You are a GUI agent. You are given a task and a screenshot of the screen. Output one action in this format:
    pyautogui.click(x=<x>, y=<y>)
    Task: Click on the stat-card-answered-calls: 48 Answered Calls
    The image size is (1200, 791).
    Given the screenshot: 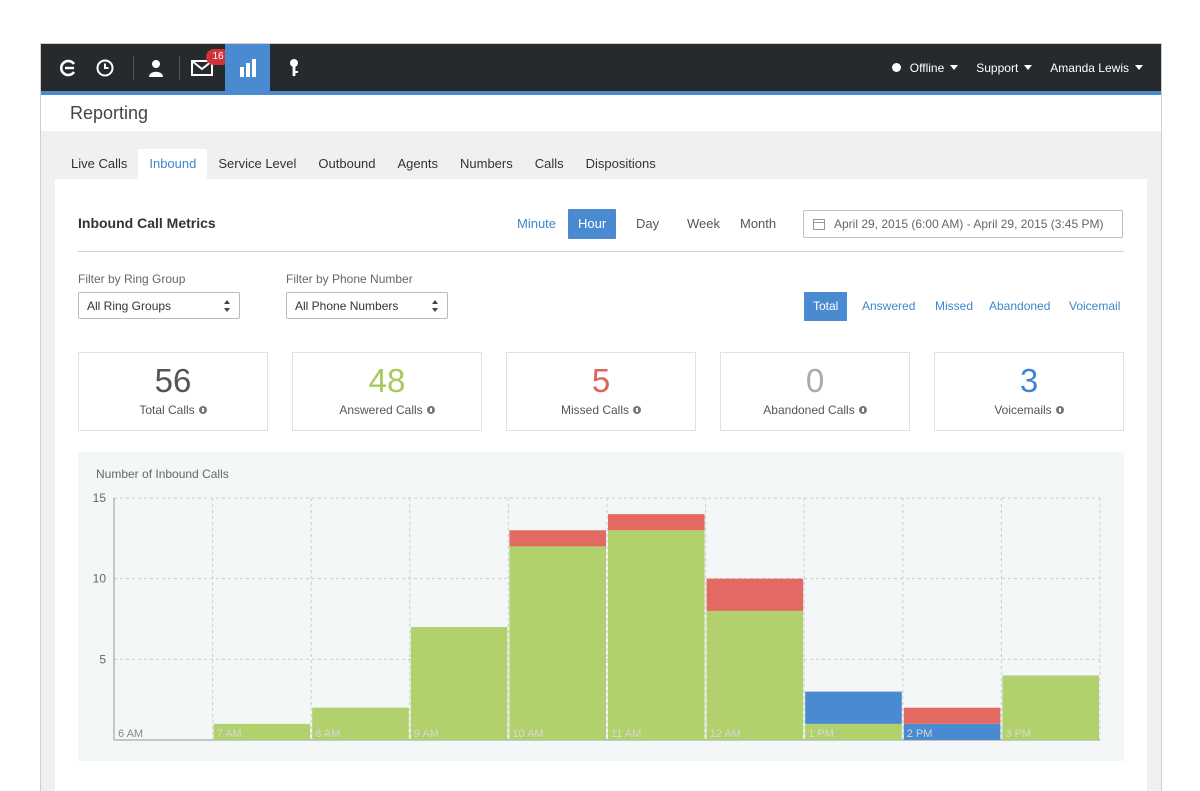 What is the action you would take?
    pyautogui.click(x=387, y=391)
    